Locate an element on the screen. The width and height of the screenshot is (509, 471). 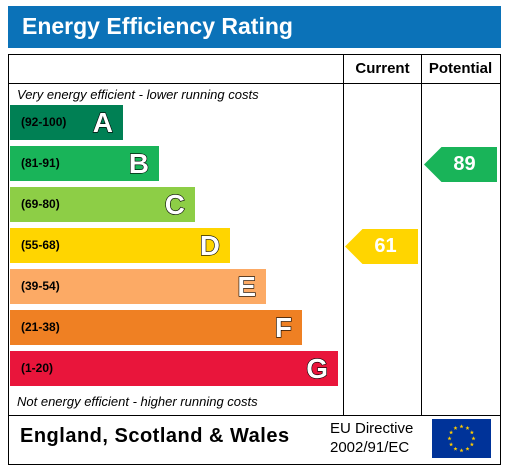
potential-rating-value: 89 is located at coordinates (464, 164).